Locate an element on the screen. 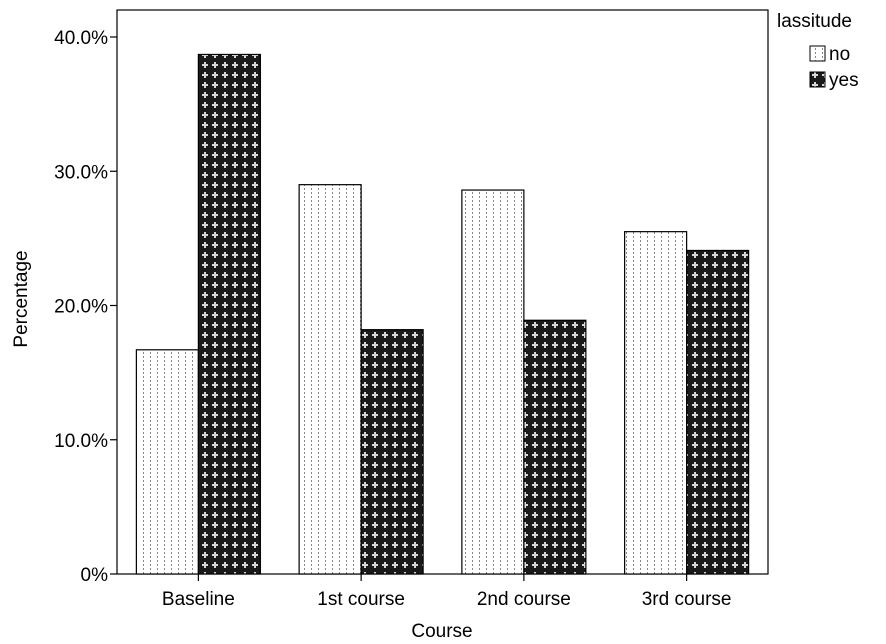 The width and height of the screenshot is (886, 644). x-tick-label: Baseline is located at coordinates (198, 599).